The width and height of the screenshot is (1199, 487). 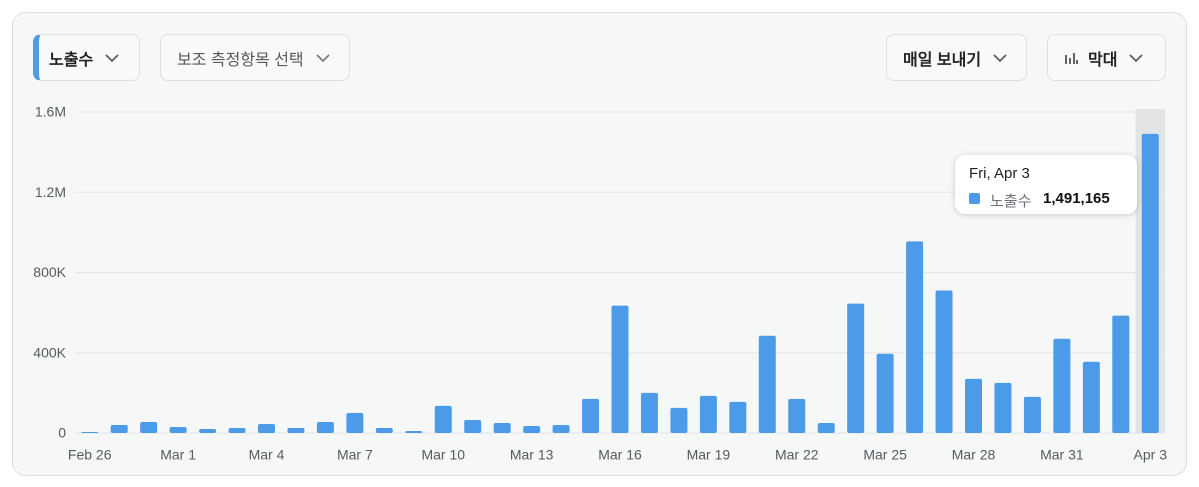 I want to click on tooltip-series: 노출수, so click(x=1011, y=201).